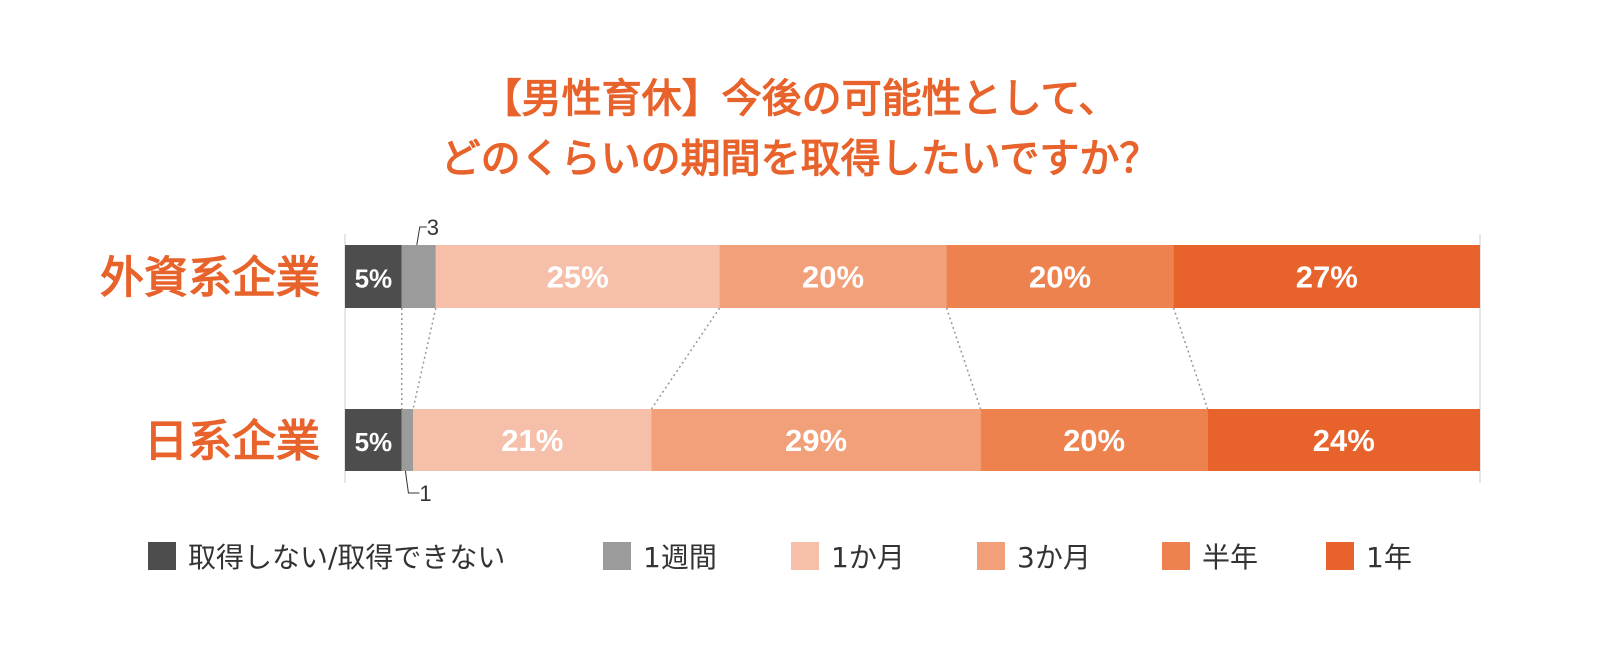 Image resolution: width=1601 pixels, height=652 pixels. Describe the element at coordinates (680, 557) in the screenshot. I see `legend-label: 1週間` at that location.